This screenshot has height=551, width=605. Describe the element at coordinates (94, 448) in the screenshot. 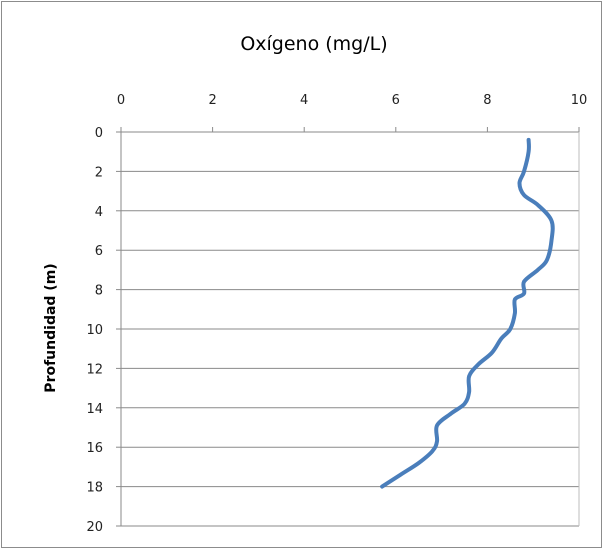

I see `y-tick-label-16: 16` at that location.